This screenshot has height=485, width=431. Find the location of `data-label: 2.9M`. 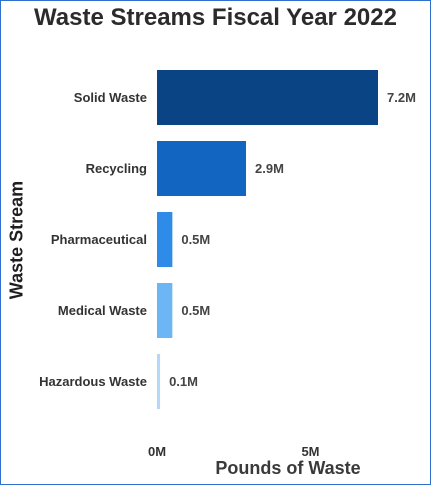

data-label: 2.9M is located at coordinates (269, 168).